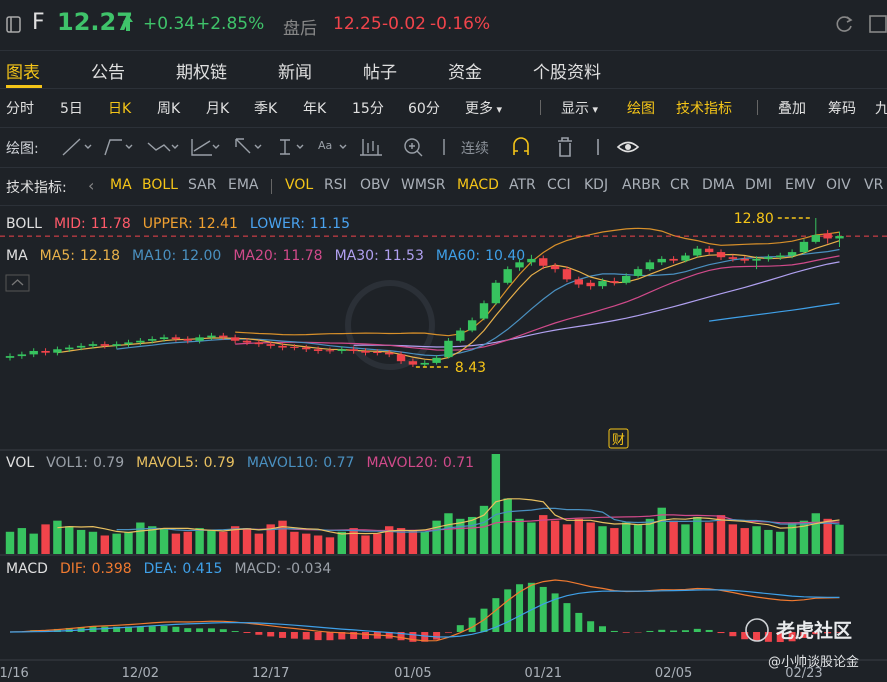 The image size is (887, 682). I want to click on indicator-option: WMSR, so click(423, 185).